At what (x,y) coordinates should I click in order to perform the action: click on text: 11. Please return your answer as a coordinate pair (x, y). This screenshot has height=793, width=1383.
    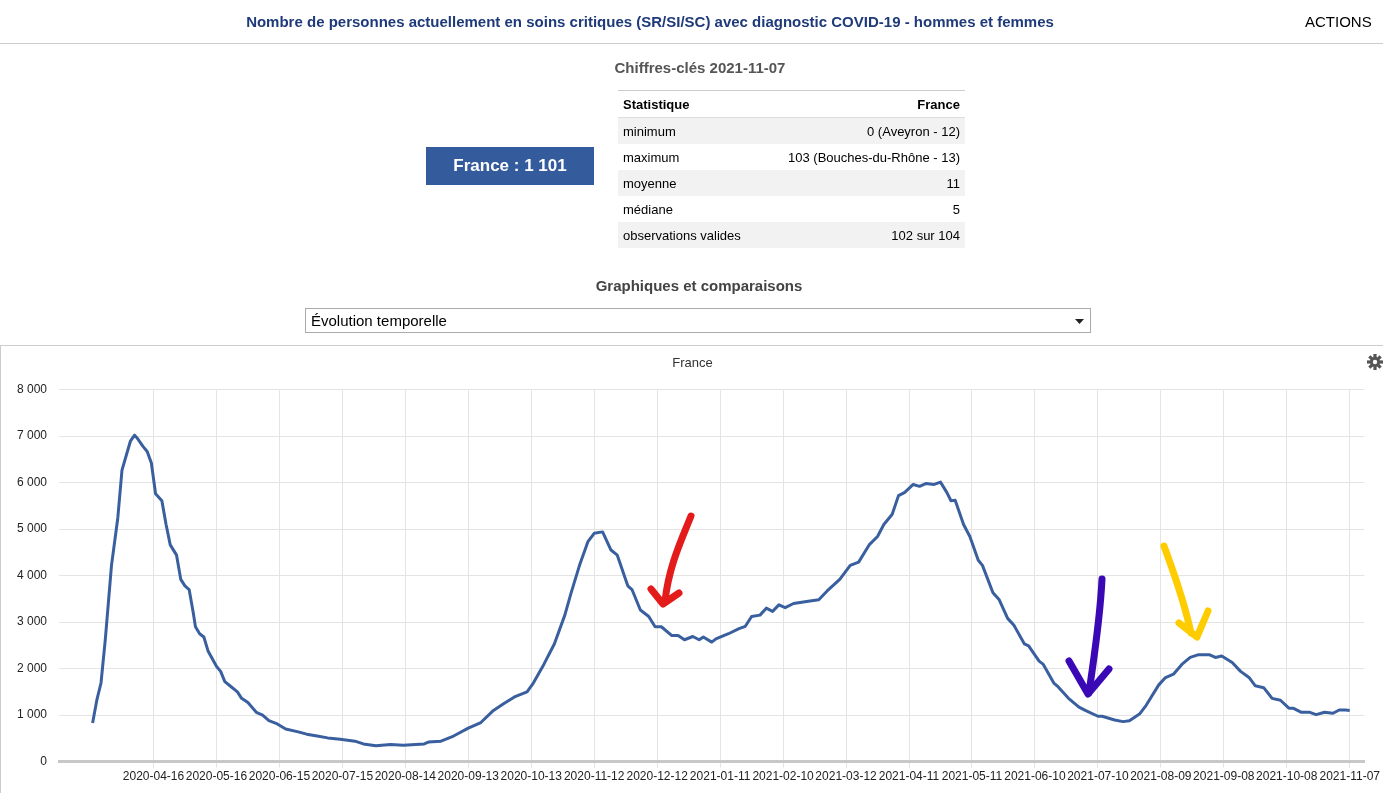
    Looking at the image, I should click on (863, 183).